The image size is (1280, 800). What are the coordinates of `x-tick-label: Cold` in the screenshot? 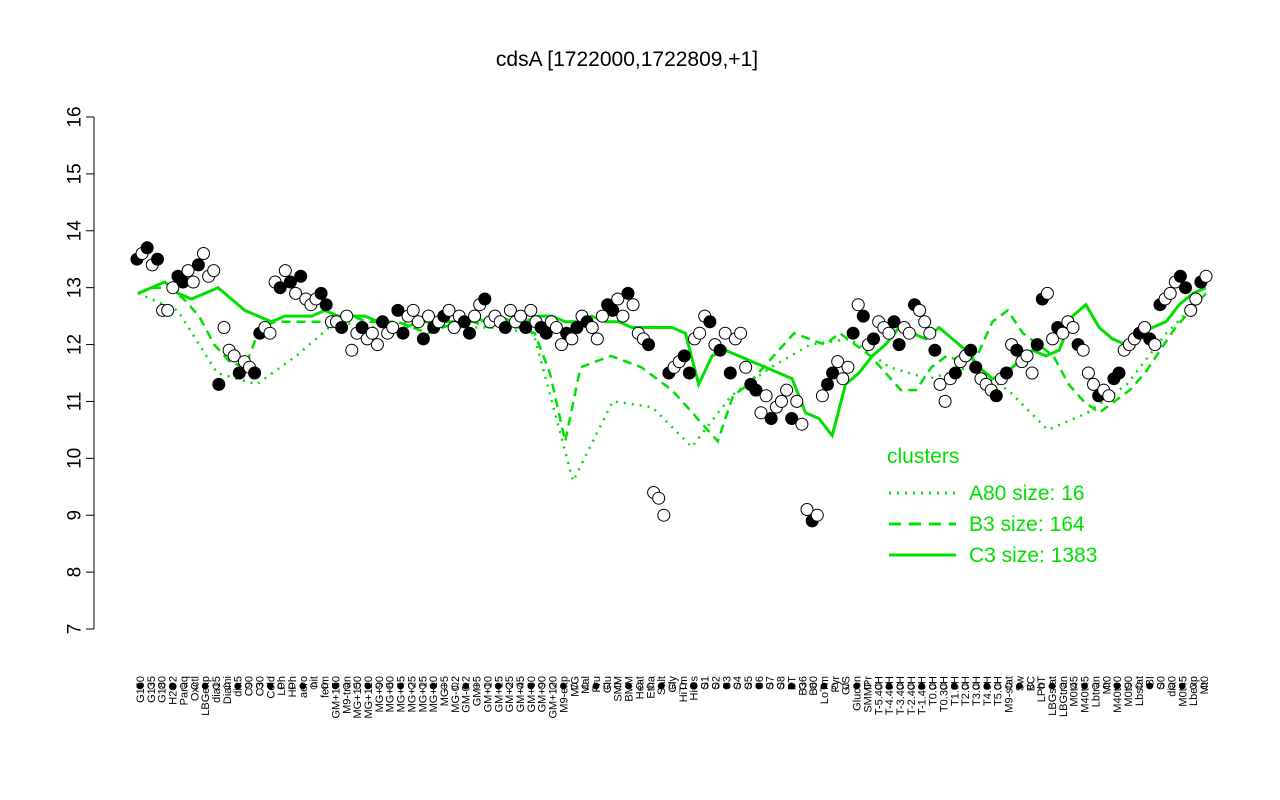 It's located at (271, 687).